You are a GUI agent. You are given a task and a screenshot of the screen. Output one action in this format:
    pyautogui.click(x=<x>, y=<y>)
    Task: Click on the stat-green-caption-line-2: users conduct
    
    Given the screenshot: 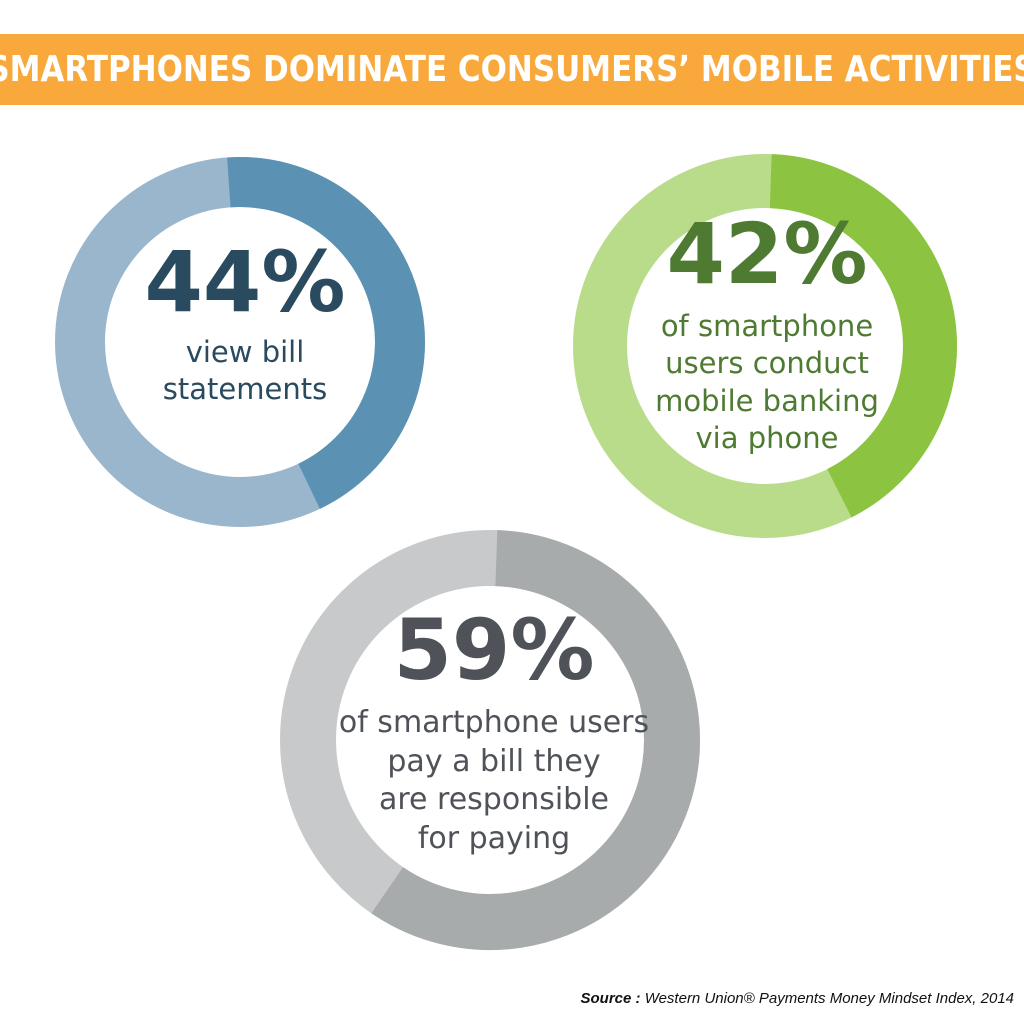 What is the action you would take?
    pyautogui.click(x=767, y=363)
    